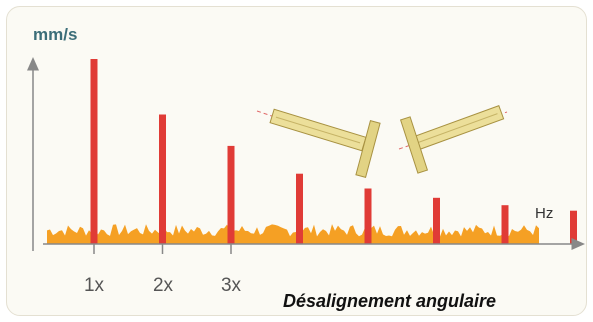 This screenshot has height=322, width=593. I want to click on harmonic-peak-1x, so click(94, 151).